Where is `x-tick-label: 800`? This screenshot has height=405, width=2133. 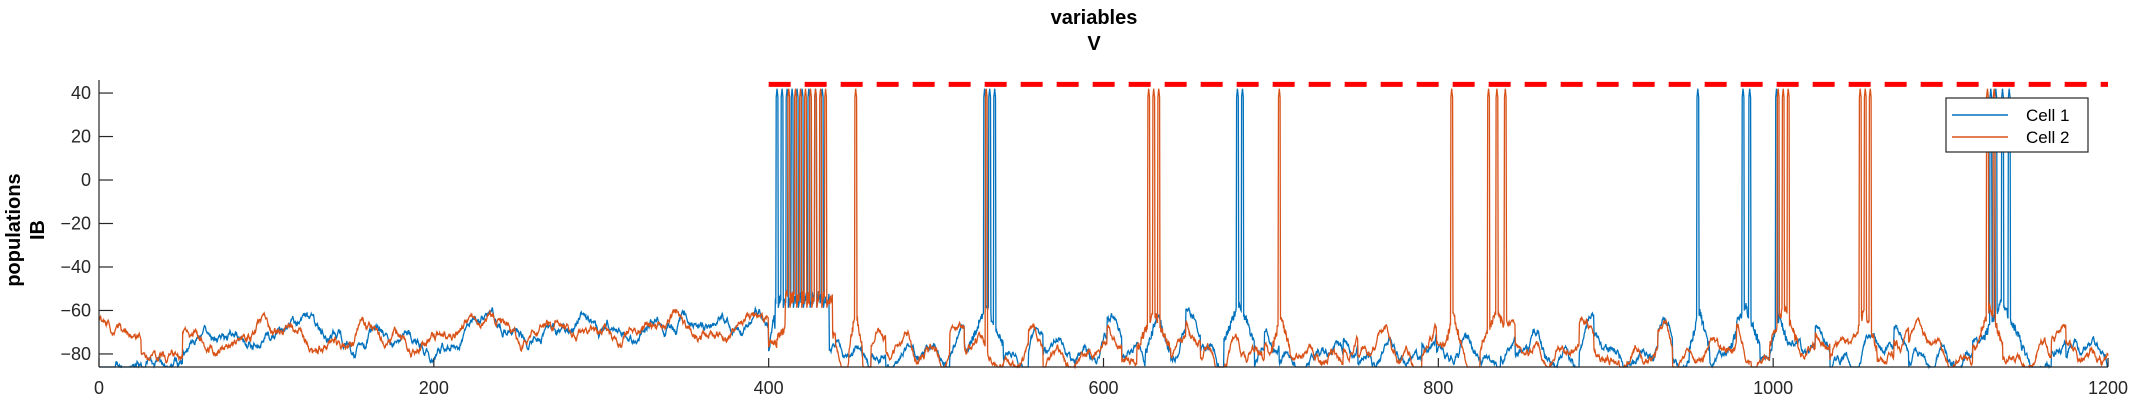 x-tick-label: 800 is located at coordinates (1438, 388).